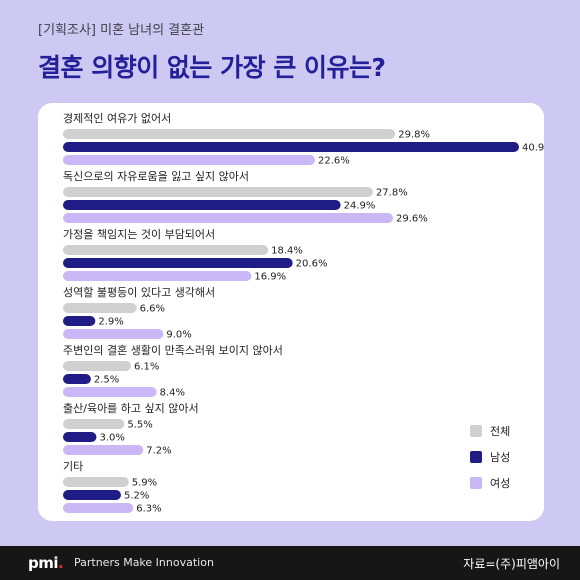 This screenshot has width=580, height=580. Describe the element at coordinates (500, 483) in the screenshot. I see `legend-label: 여성` at that location.